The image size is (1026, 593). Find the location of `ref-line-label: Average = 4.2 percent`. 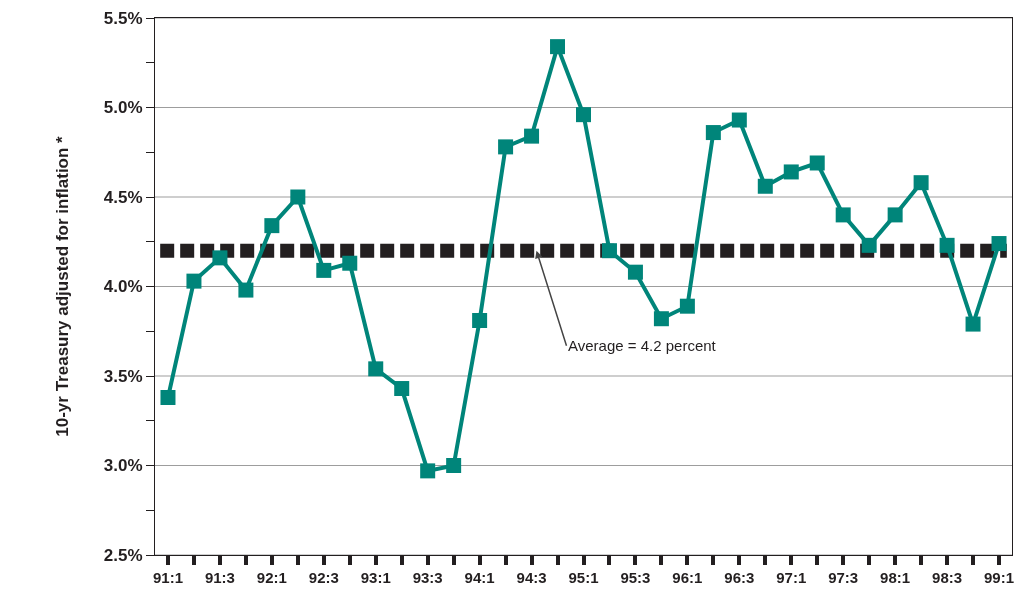

ref-line-label: Average = 4.2 percent is located at coordinates (642, 345).